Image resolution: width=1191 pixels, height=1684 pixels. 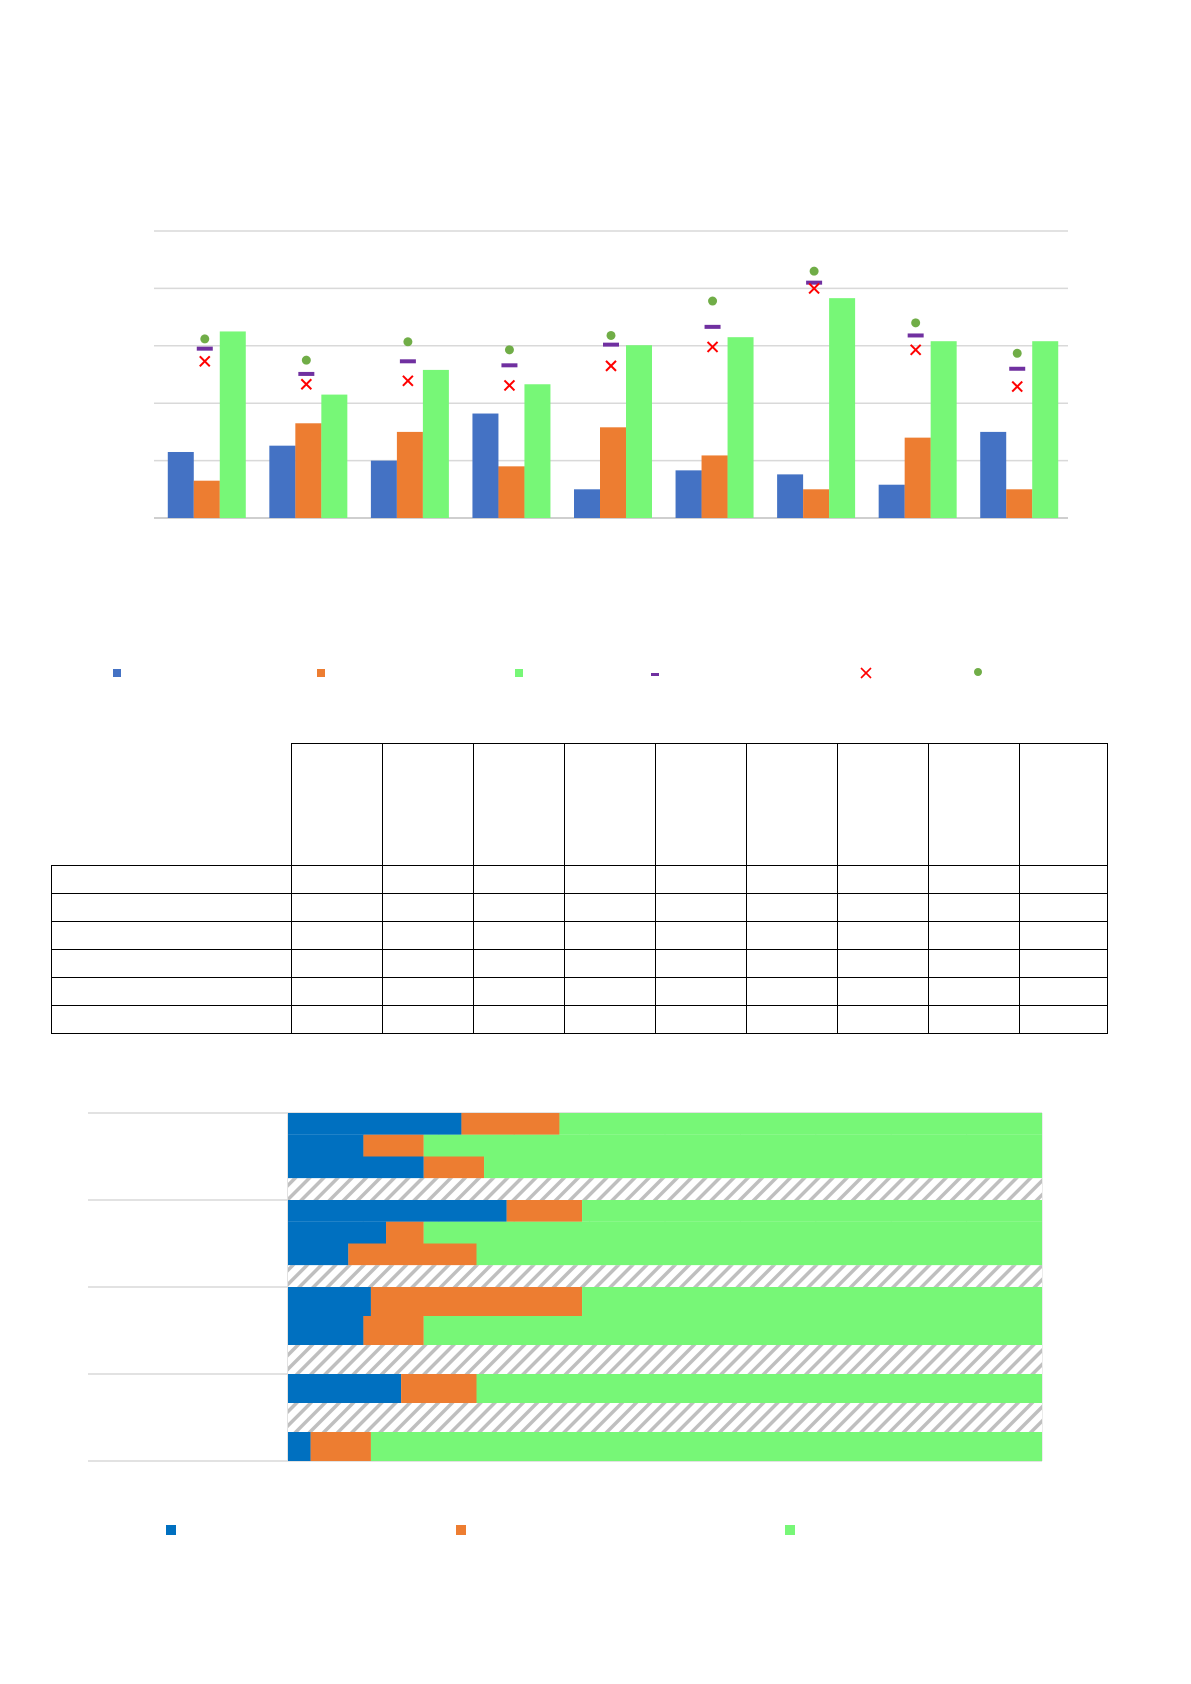 What do you see at coordinates (172, 805) in the screenshot?
I see `table-corner` at bounding box center [172, 805].